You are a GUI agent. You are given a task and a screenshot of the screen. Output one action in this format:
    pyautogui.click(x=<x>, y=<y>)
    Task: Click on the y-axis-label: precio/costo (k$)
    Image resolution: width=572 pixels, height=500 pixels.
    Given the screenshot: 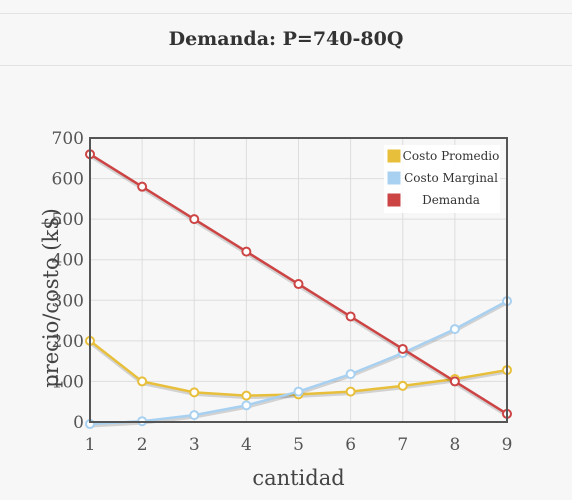 What is the action you would take?
    pyautogui.click(x=51, y=298)
    